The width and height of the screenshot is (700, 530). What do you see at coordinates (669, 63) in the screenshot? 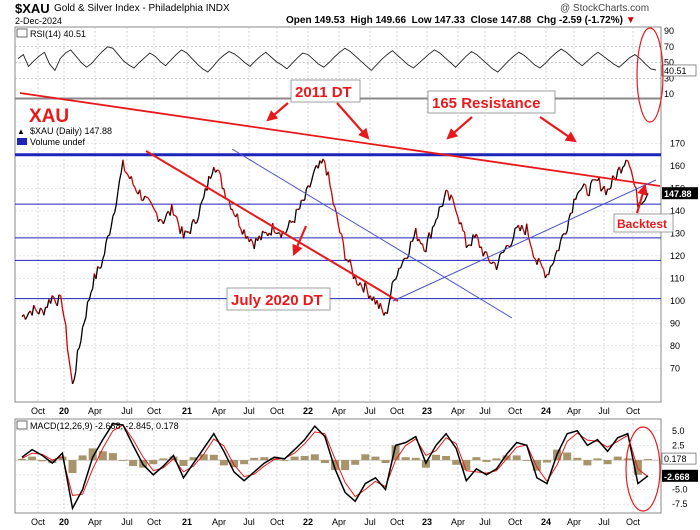
I see `rsi-y-tick-2: 50` at bounding box center [669, 63].